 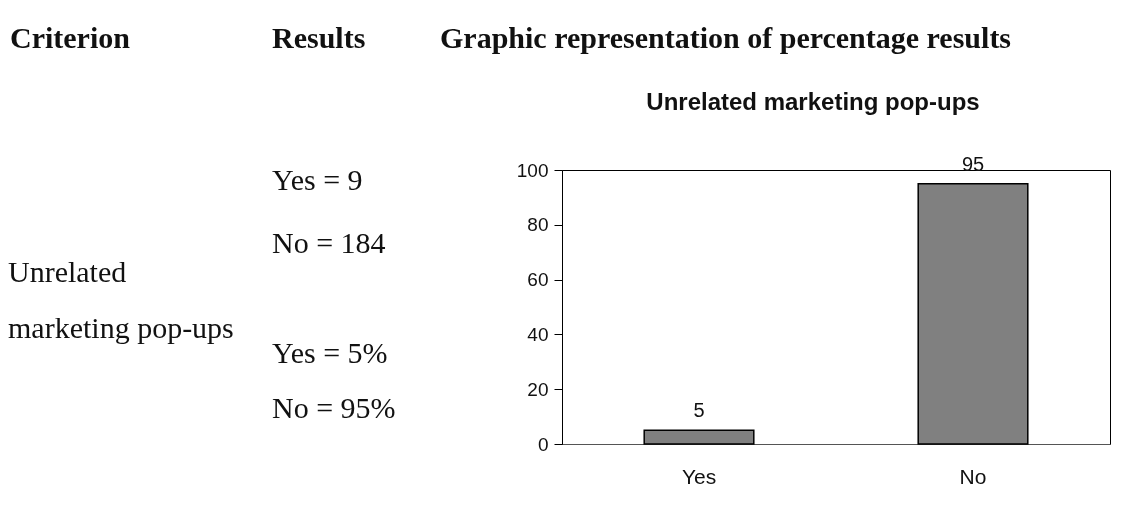 I want to click on x-tick-label: No, so click(x=973, y=476).